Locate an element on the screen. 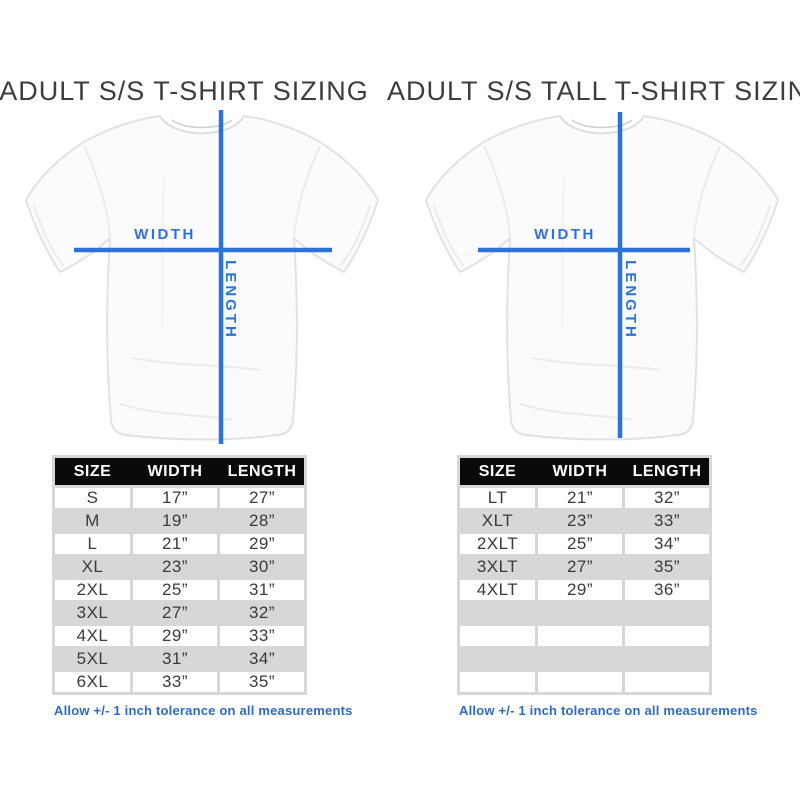  page-title: ADULT S/S TALL T-SHIRT SIZING is located at coordinates (593, 91).